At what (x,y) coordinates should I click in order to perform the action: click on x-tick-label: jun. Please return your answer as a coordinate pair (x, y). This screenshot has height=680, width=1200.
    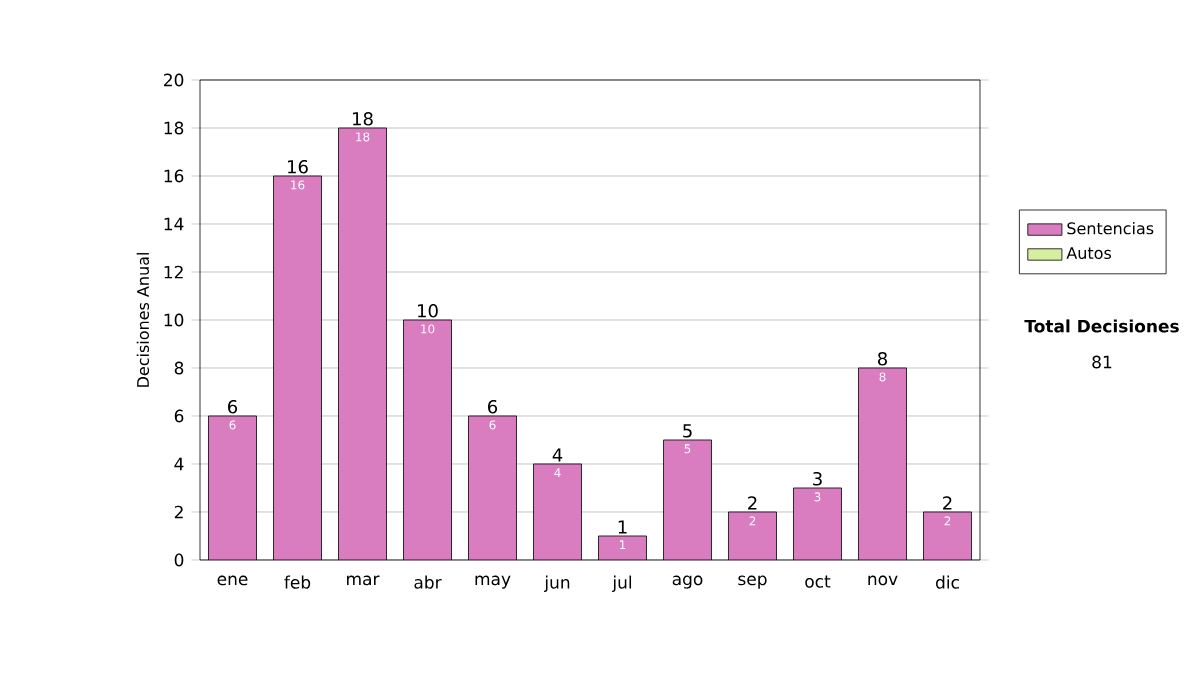
    Looking at the image, I should click on (557, 584).